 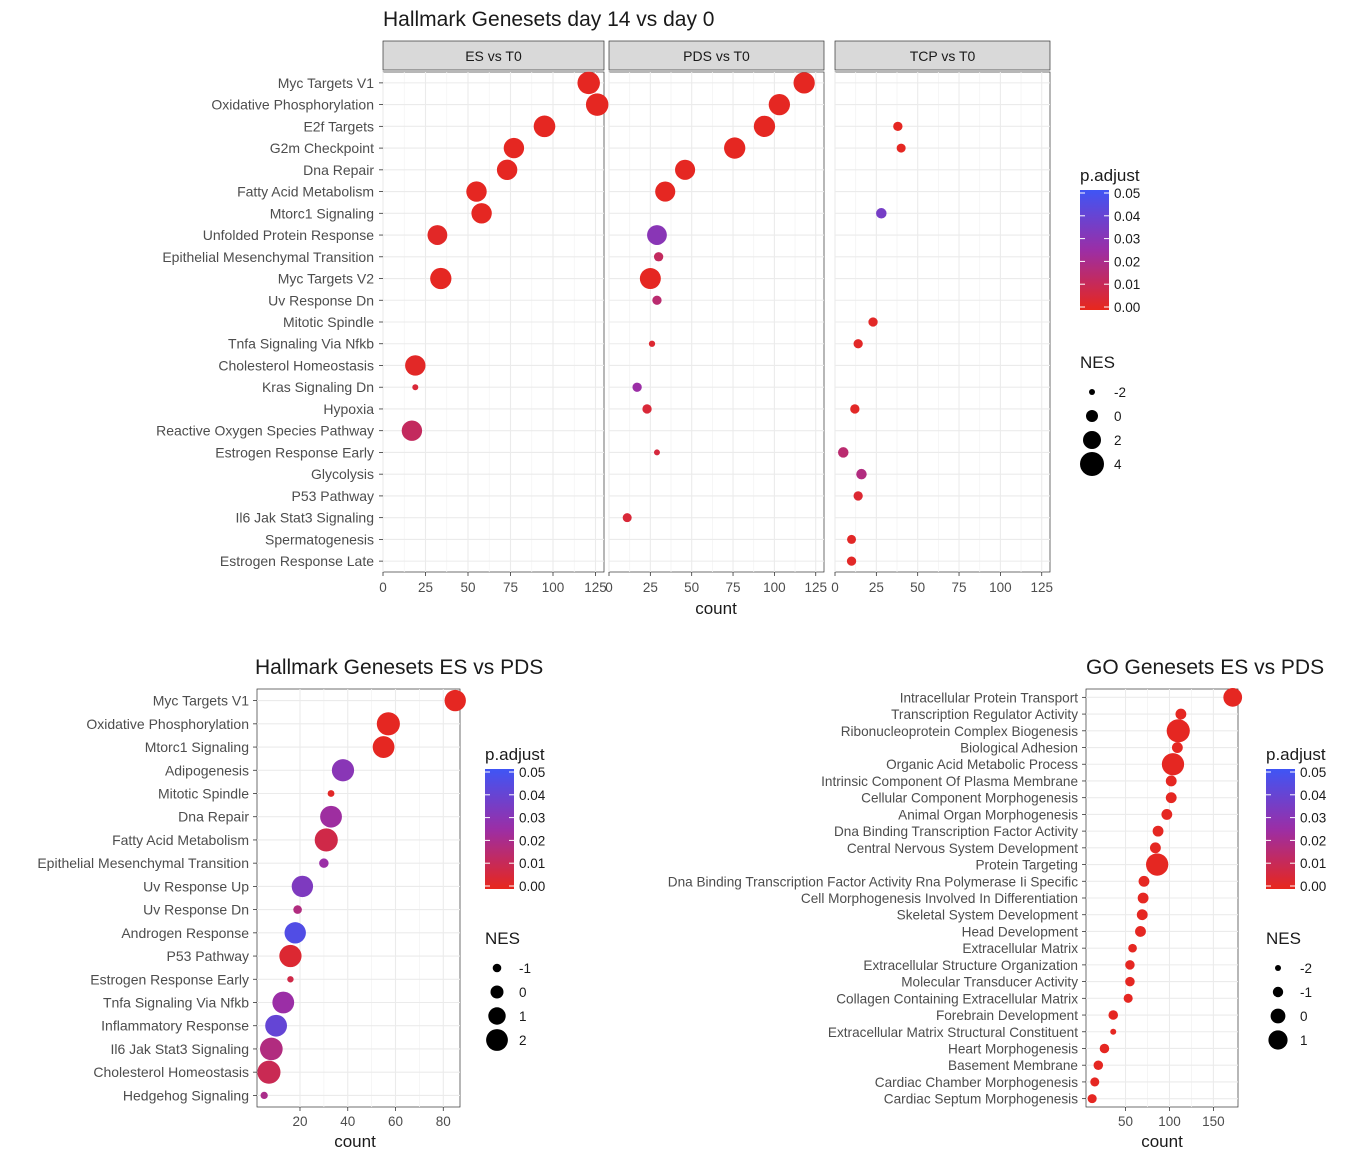 What do you see at coordinates (1313, 863) in the screenshot?
I see `legend-padj-label: 0.01` at bounding box center [1313, 863].